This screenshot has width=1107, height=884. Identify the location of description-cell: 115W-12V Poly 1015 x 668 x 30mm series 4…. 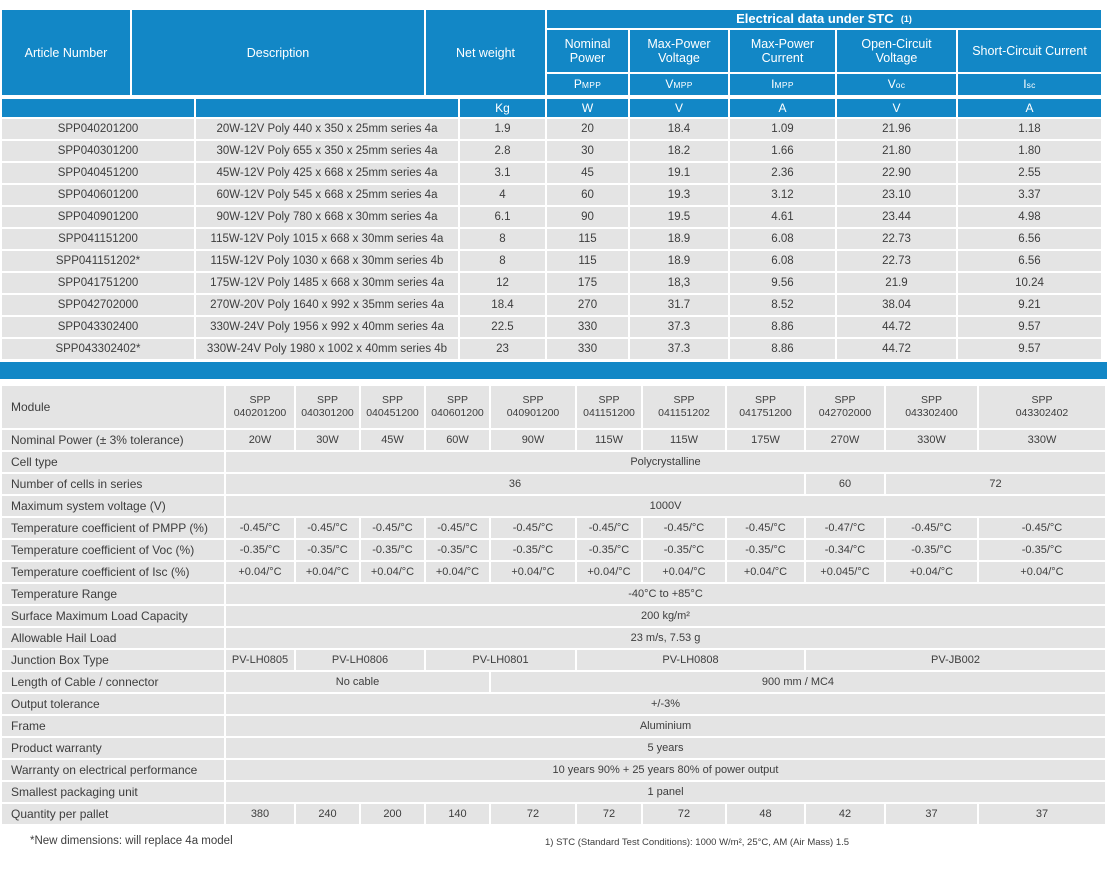
(327, 239).